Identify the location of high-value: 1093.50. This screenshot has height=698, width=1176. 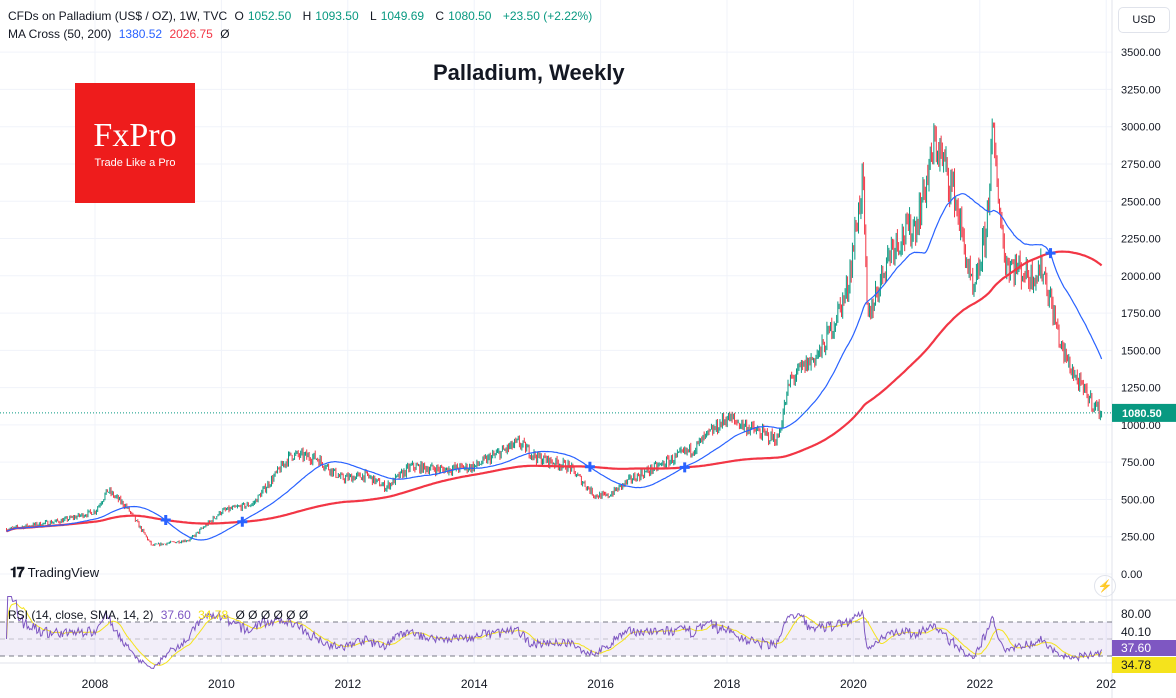
(337, 16).